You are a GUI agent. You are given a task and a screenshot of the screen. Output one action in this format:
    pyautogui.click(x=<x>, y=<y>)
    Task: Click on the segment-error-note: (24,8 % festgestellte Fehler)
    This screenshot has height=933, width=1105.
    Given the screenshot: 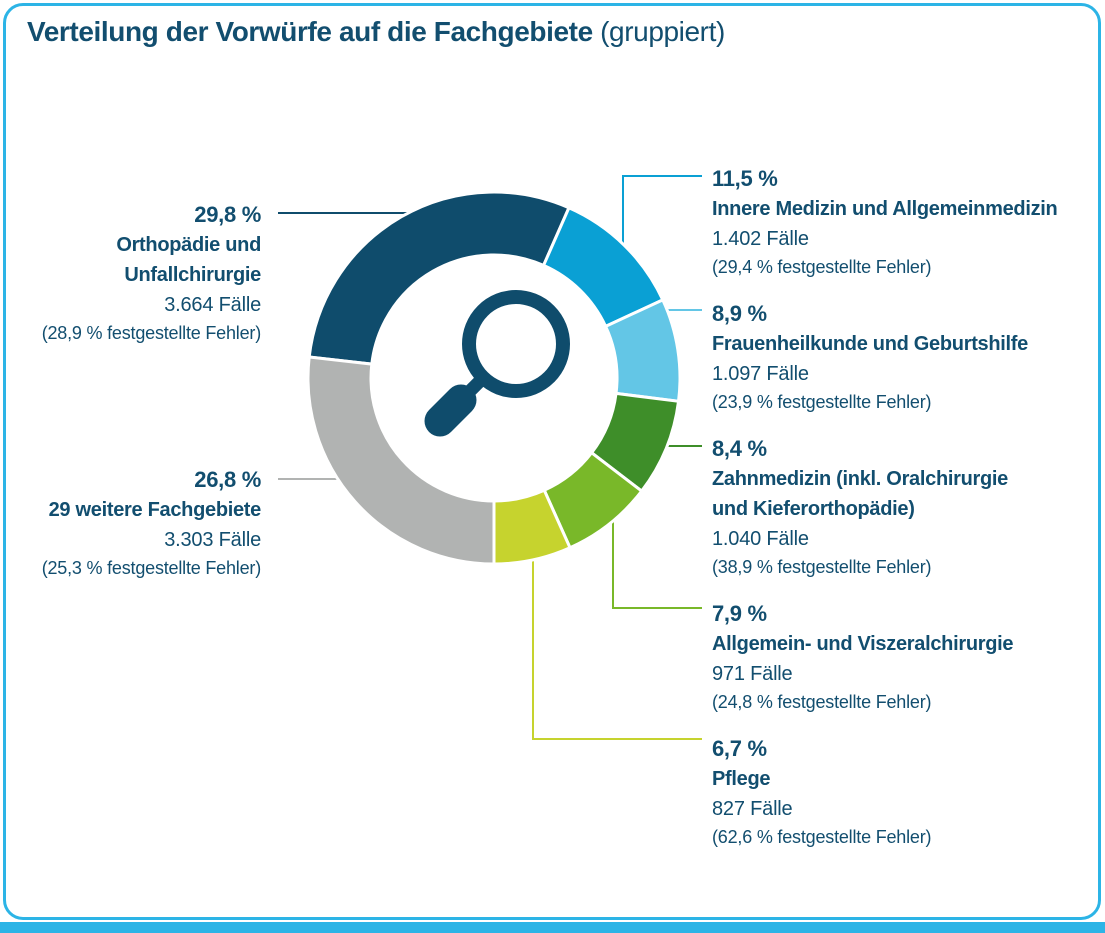 What is the action you would take?
    pyautogui.click(x=822, y=702)
    